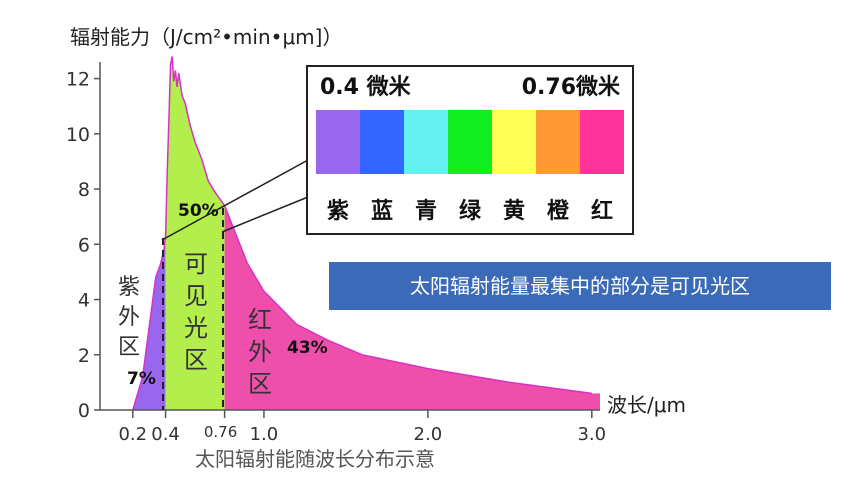 This screenshot has width=860, height=484. What do you see at coordinates (196, 264) in the screenshot?
I see `visible-char-1: 可` at bounding box center [196, 264].